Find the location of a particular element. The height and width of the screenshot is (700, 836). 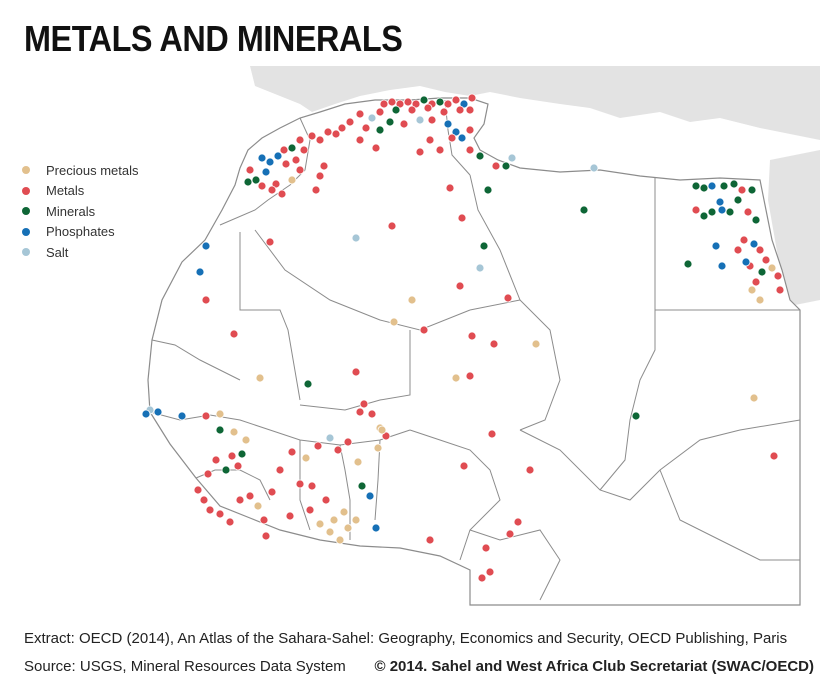

legend-item-minerals: Minerals is located at coordinates (80, 211).